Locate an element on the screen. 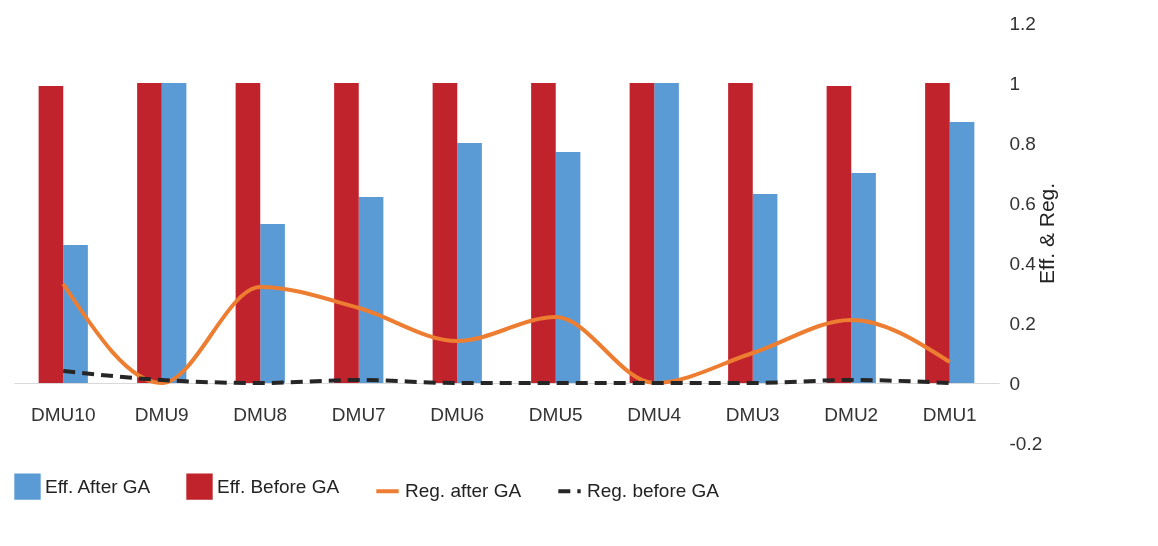 The image size is (1158, 546). y-tick-label: 0.2 is located at coordinates (1022, 323).